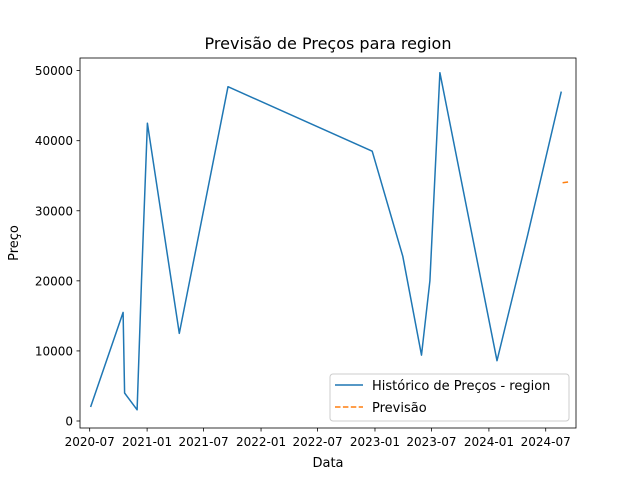  What do you see at coordinates (54, 351) in the screenshot?
I see `y-tick-label: 10000` at bounding box center [54, 351].